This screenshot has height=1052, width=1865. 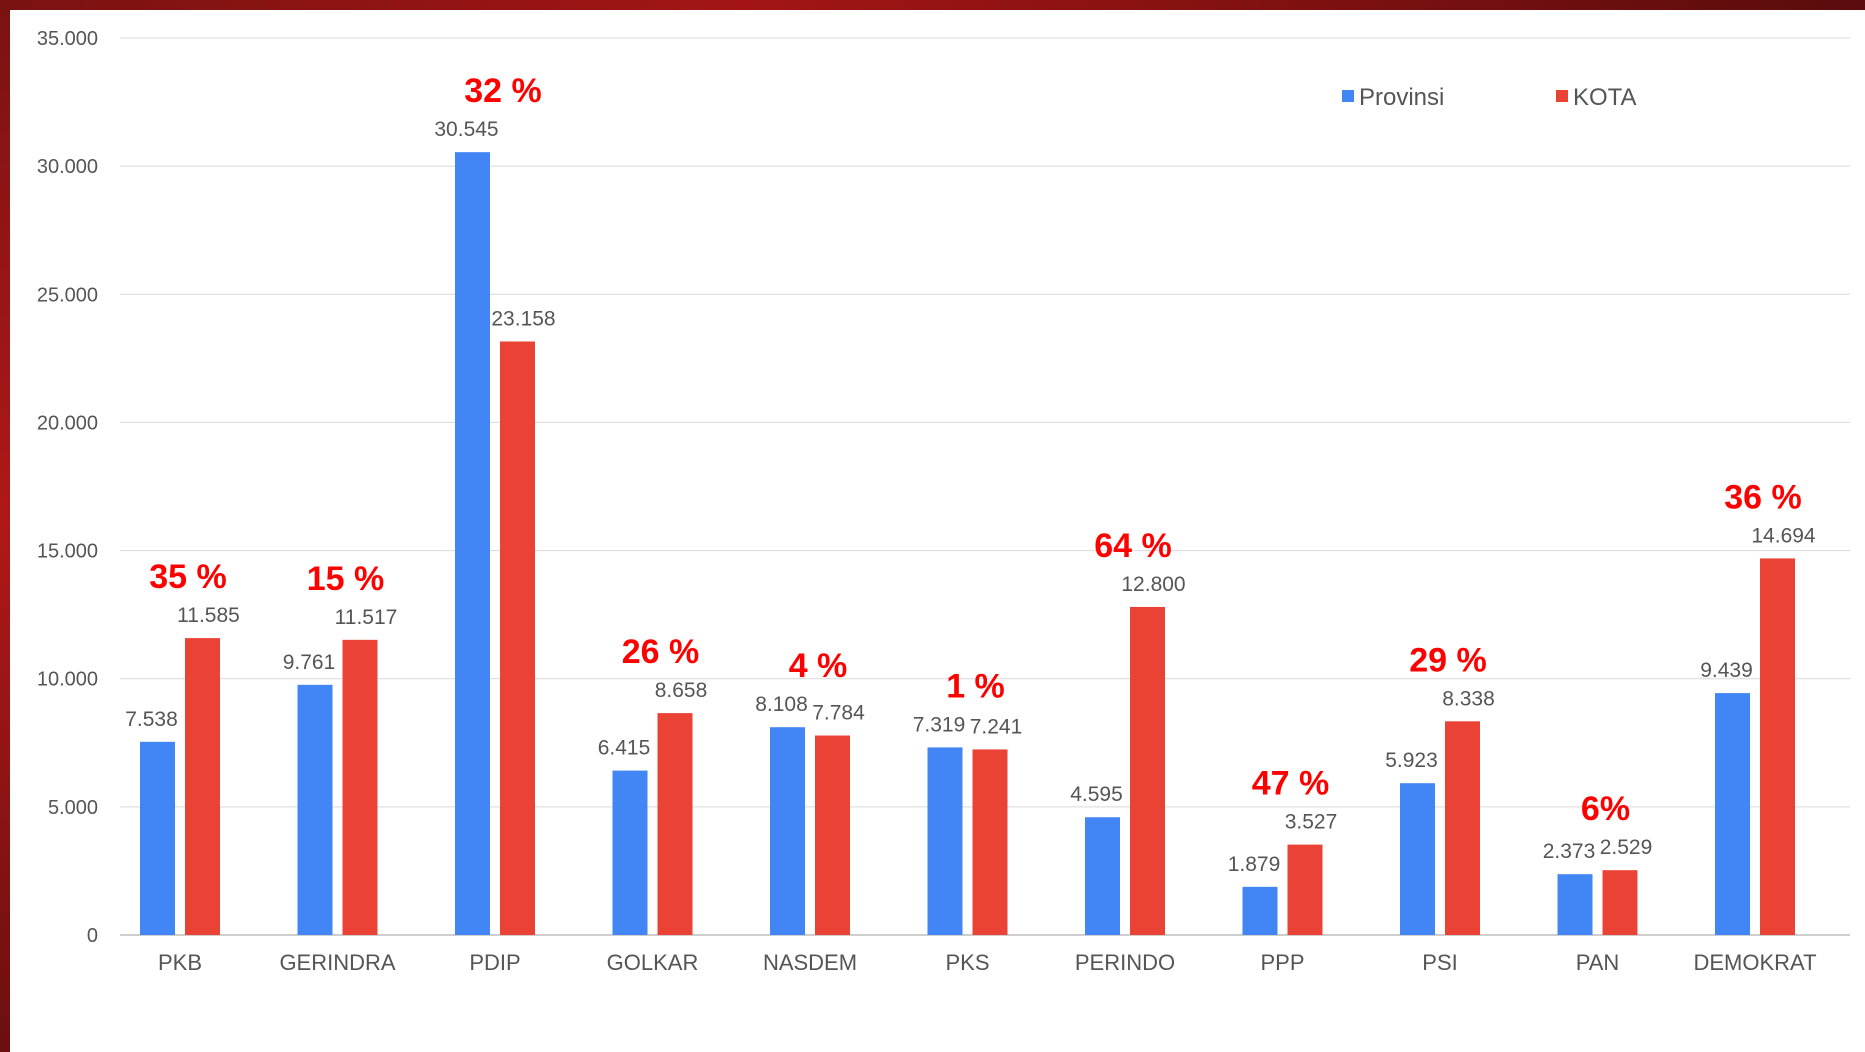 I want to click on value-label: 7.784, so click(x=838, y=713).